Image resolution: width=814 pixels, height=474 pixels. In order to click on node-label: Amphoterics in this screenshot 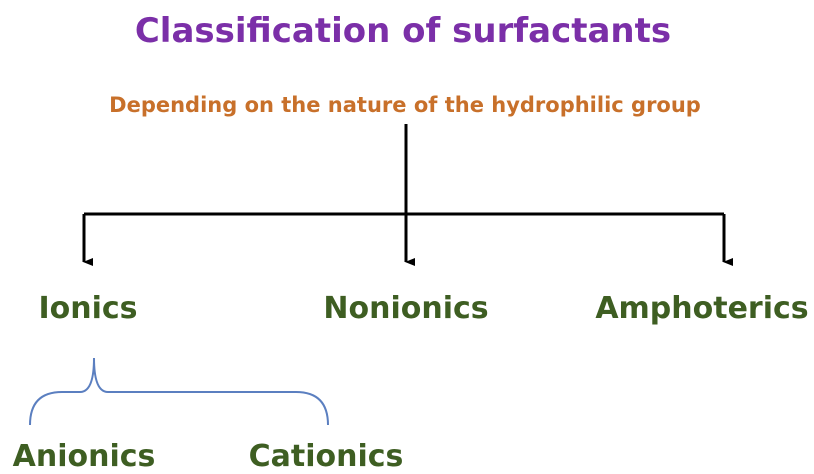, I will do `click(701, 308)`.